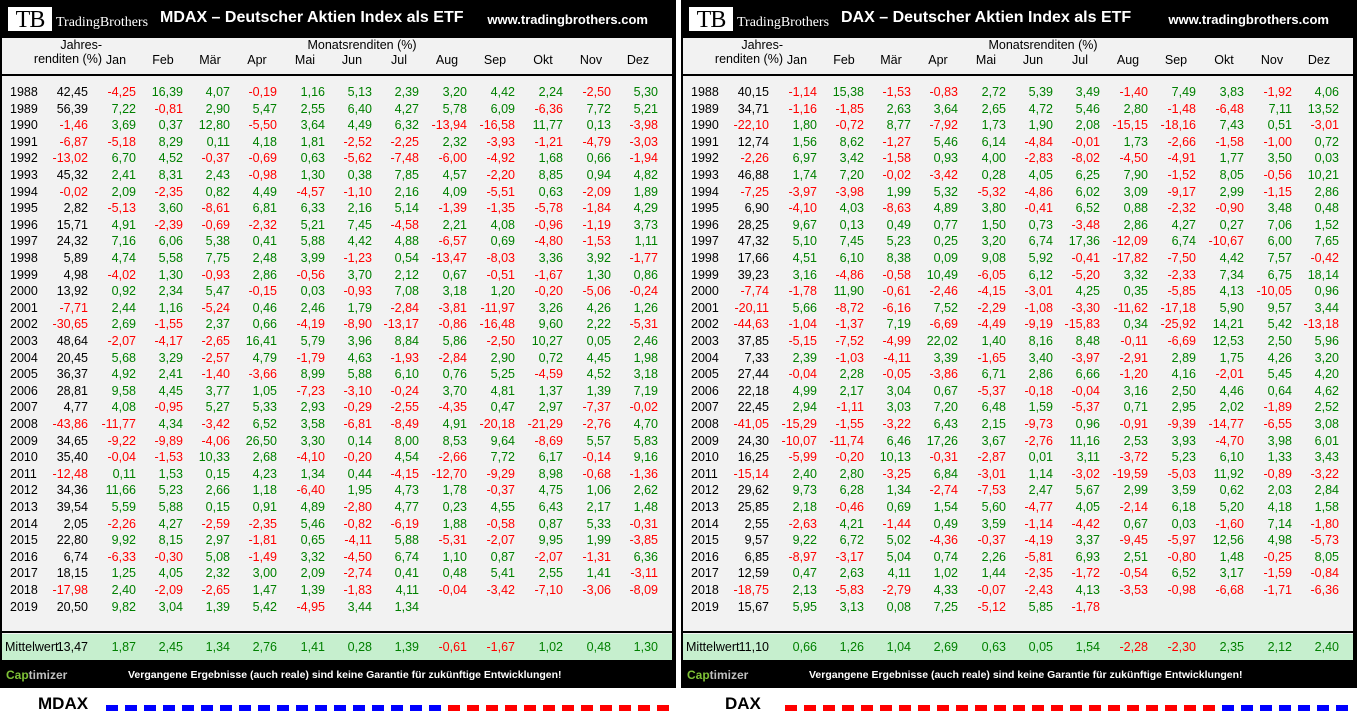  I want to click on monthly-return-cell: -0,24, so click(644, 291).